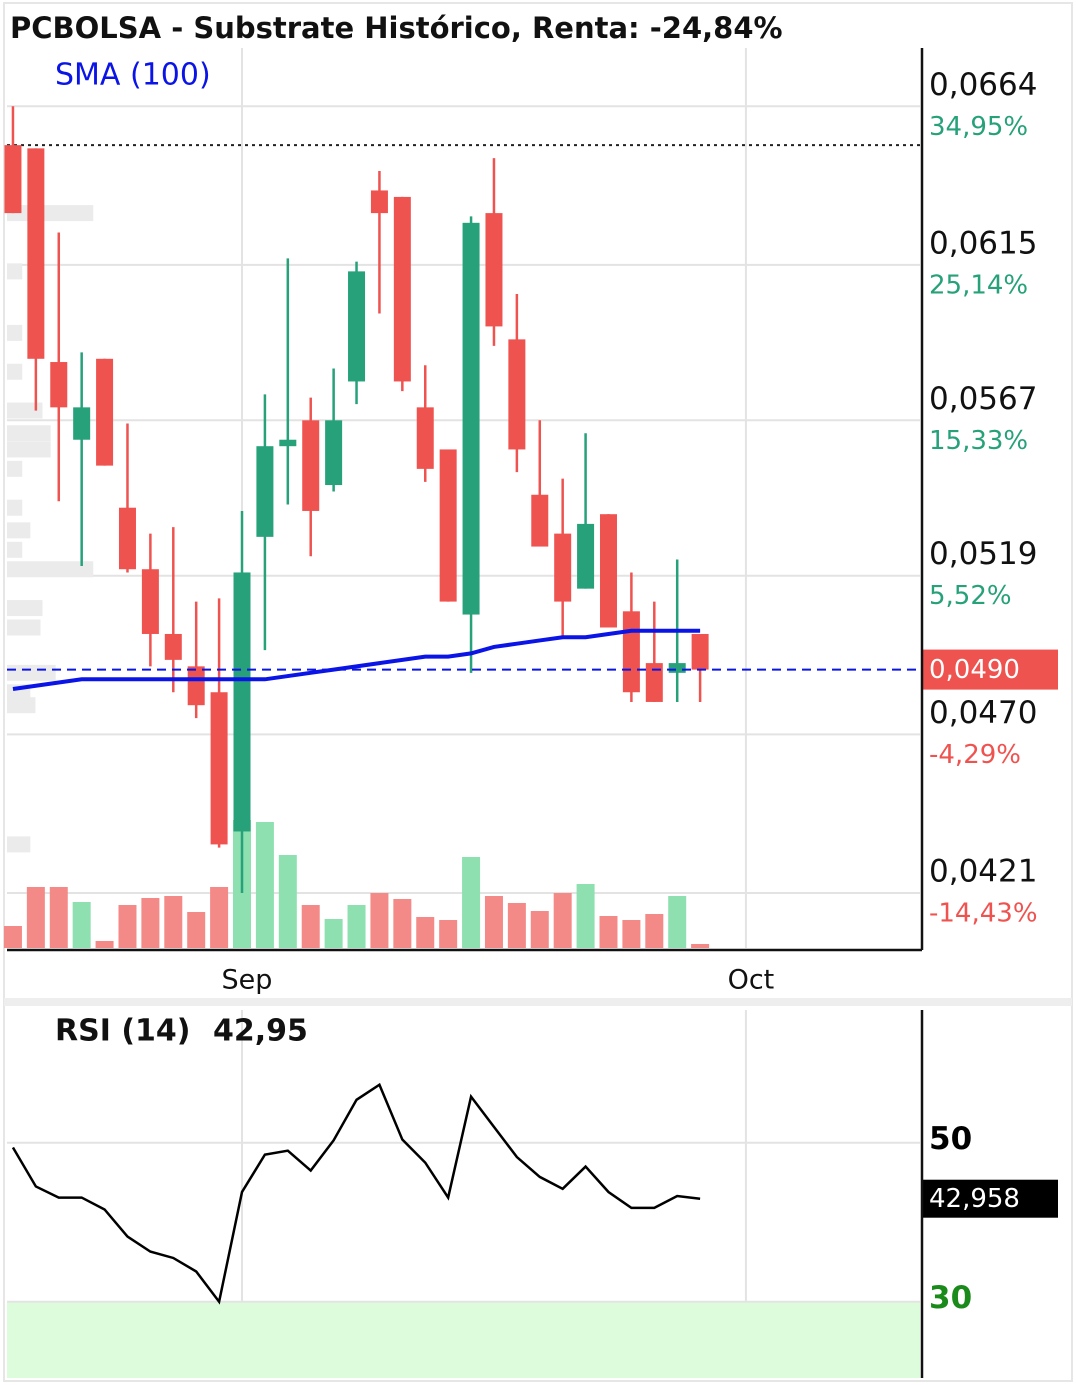 The width and height of the screenshot is (1076, 1385). What do you see at coordinates (983, 913) in the screenshot?
I see `y-tick-change: -14,43%` at bounding box center [983, 913].